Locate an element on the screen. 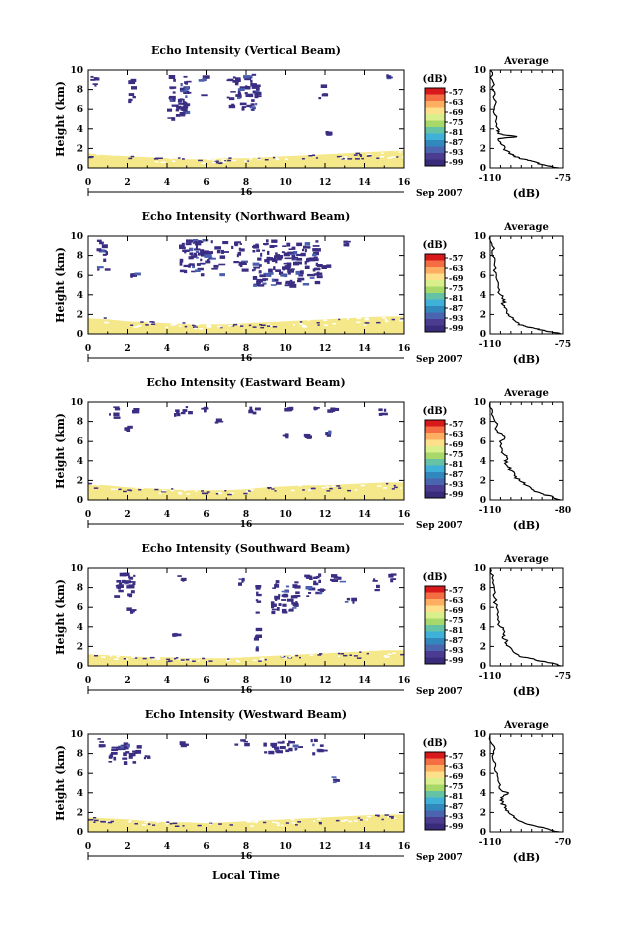 This screenshot has height=929, width=620. x-tick-label: 4 is located at coordinates (167, 349).